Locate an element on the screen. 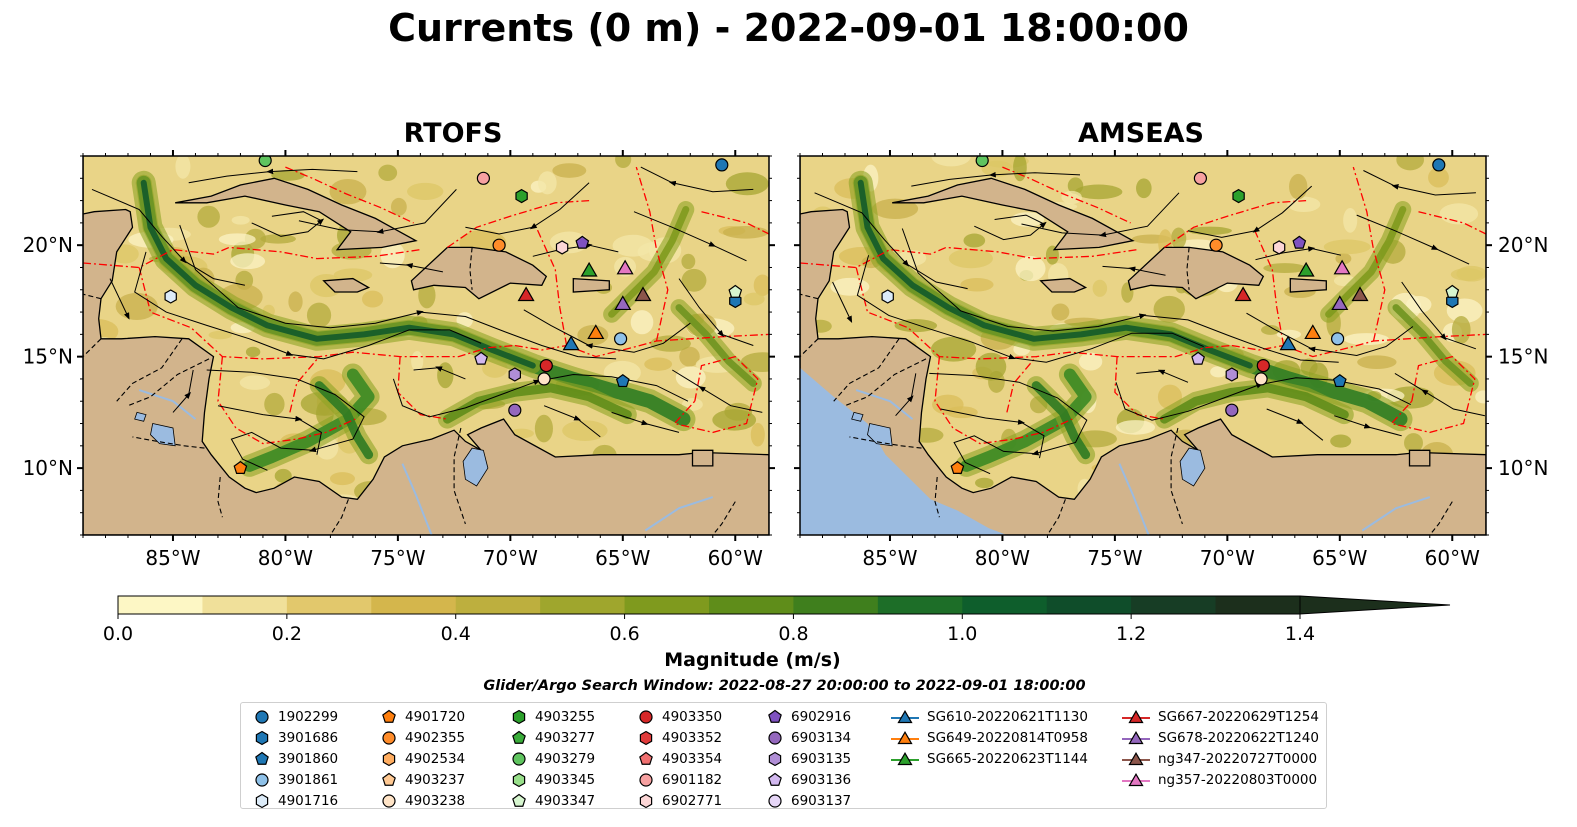  legend-item: 4903237 is located at coordinates (423, 779).